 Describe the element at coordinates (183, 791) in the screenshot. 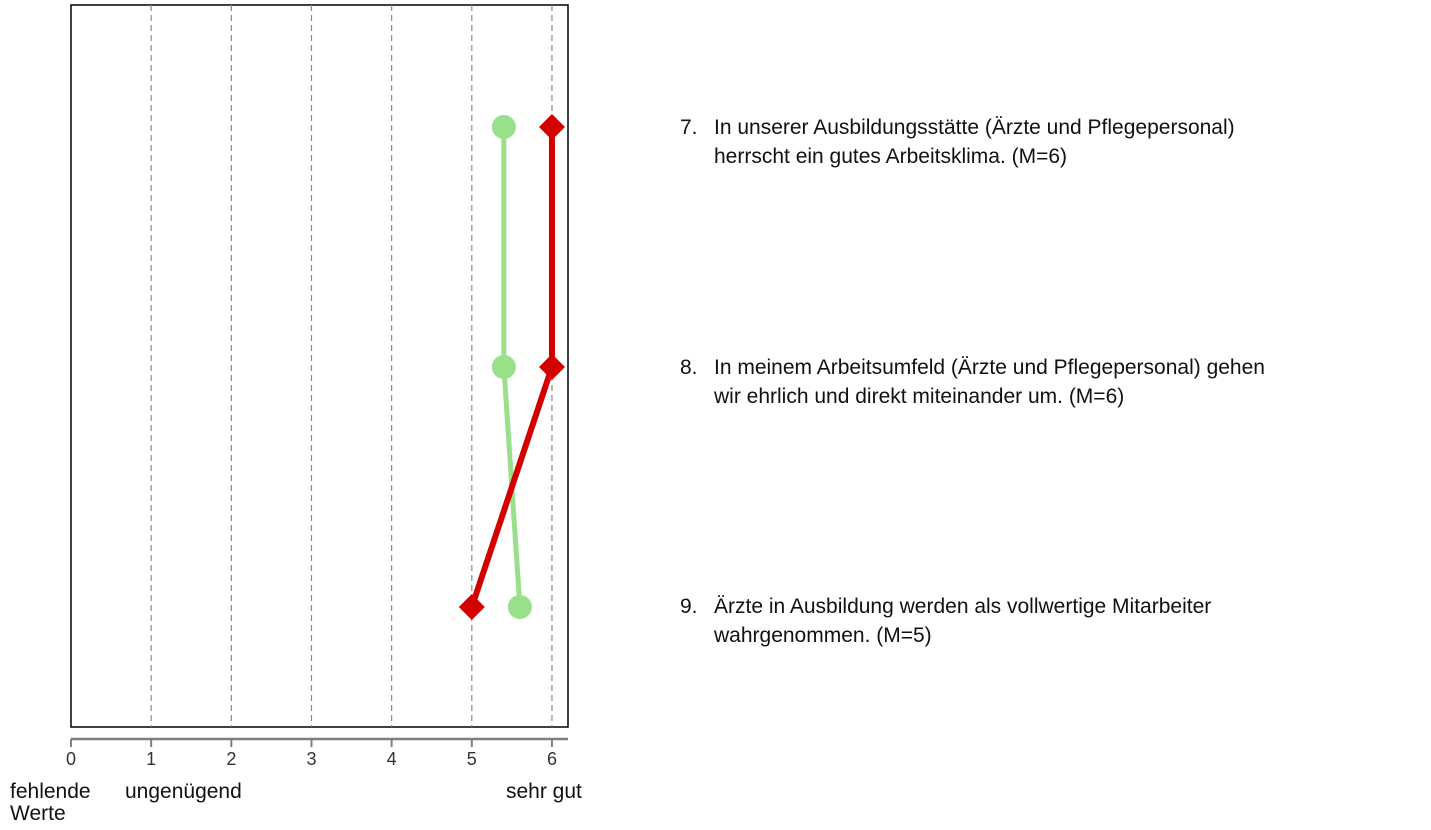

I see `scale-label-insufficient: ungenügend` at that location.